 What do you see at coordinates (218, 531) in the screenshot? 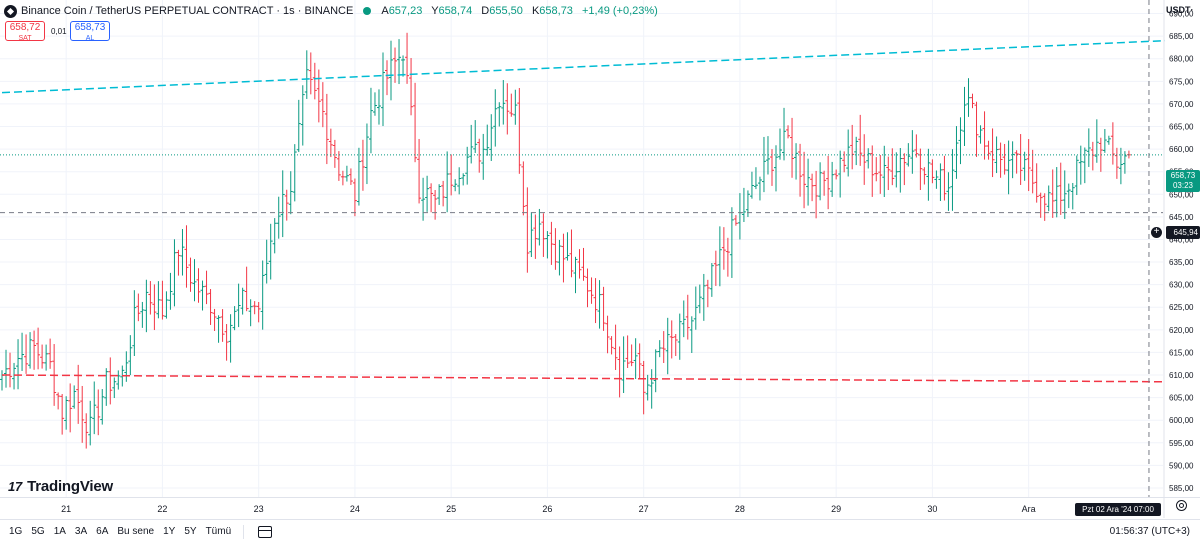
I see `range-all-button: Tümü` at bounding box center [218, 531].